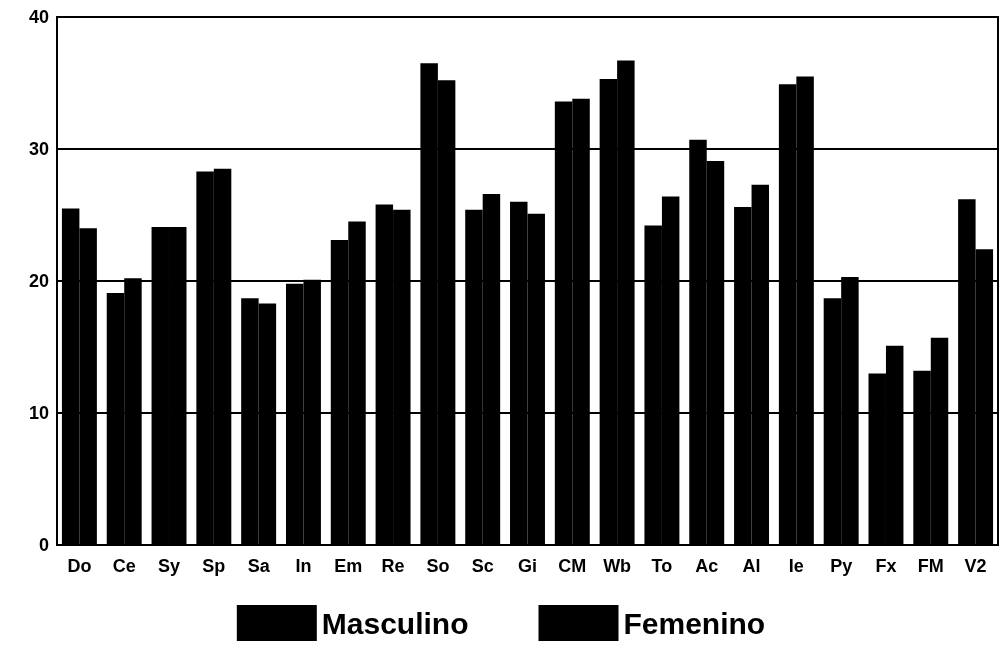  I want to click on x-tick-label: Gi, so click(527, 566).